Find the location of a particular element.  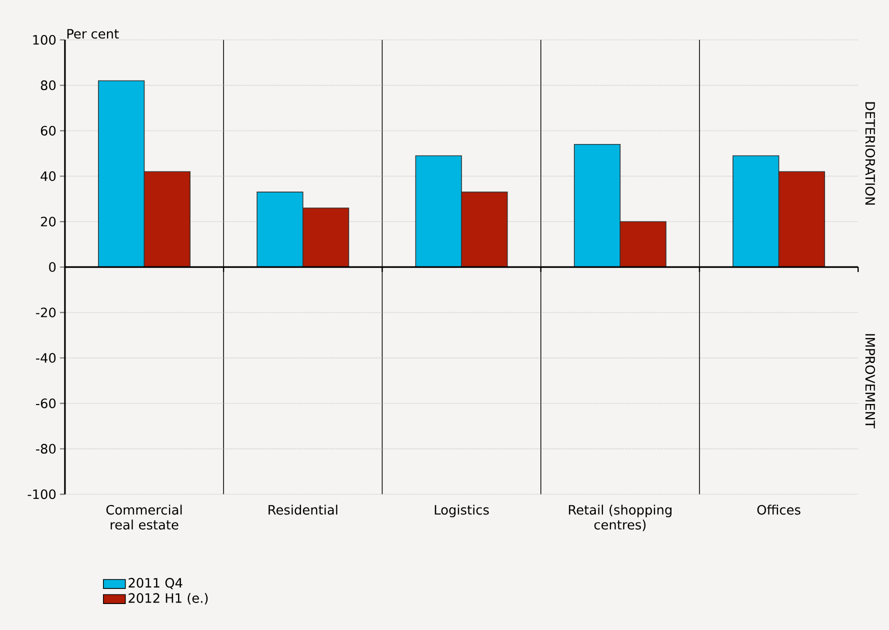

x-tick-label: Logistics is located at coordinates (461, 511).